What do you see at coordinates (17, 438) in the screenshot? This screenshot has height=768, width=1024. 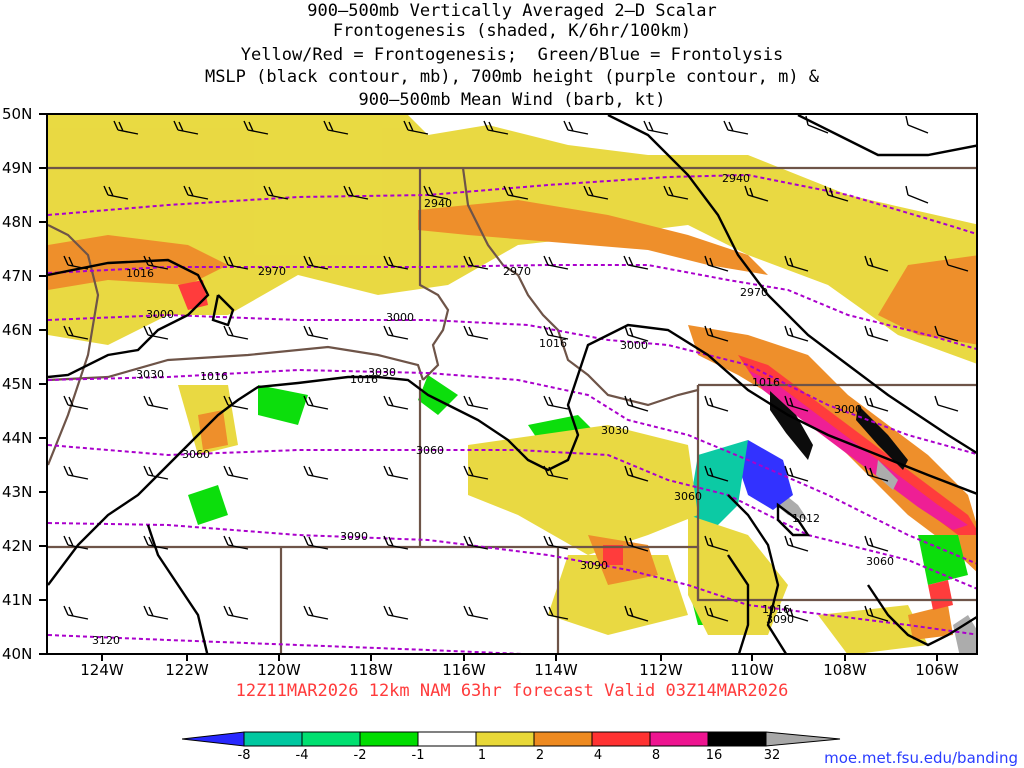 I see `lat-label-44n: 44N` at bounding box center [17, 438].